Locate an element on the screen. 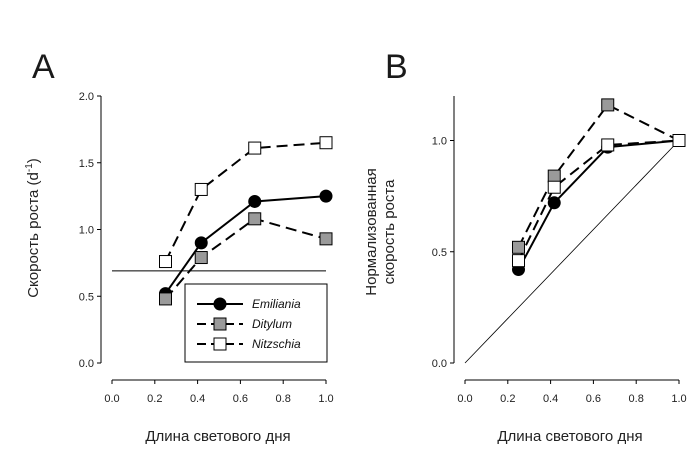 Image resolution: width=697 pixels, height=461 pixels. panel-a-y-label-superscript: -1 is located at coordinates (29, 167).